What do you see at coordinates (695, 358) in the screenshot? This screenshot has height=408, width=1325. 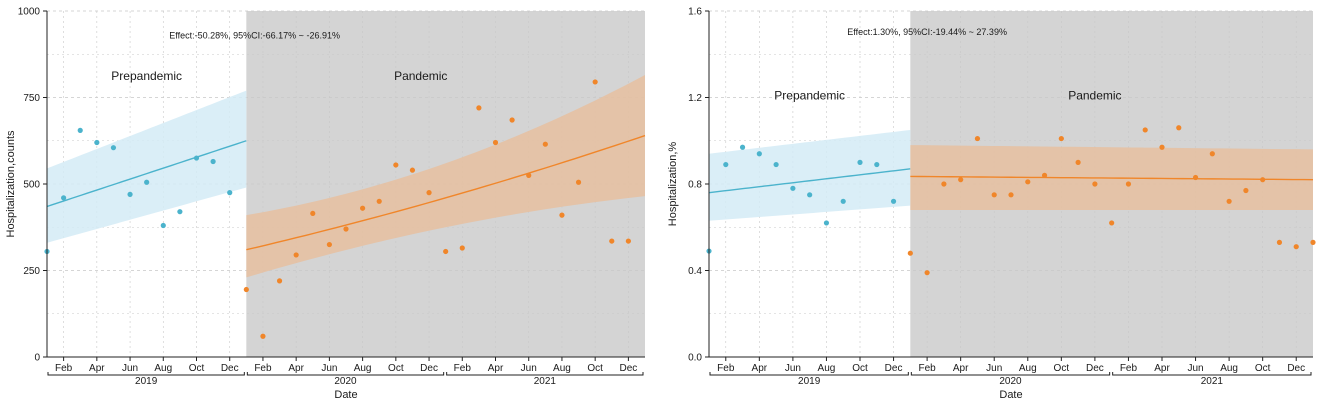 I see `y-tick-label: 0.0` at bounding box center [695, 358].